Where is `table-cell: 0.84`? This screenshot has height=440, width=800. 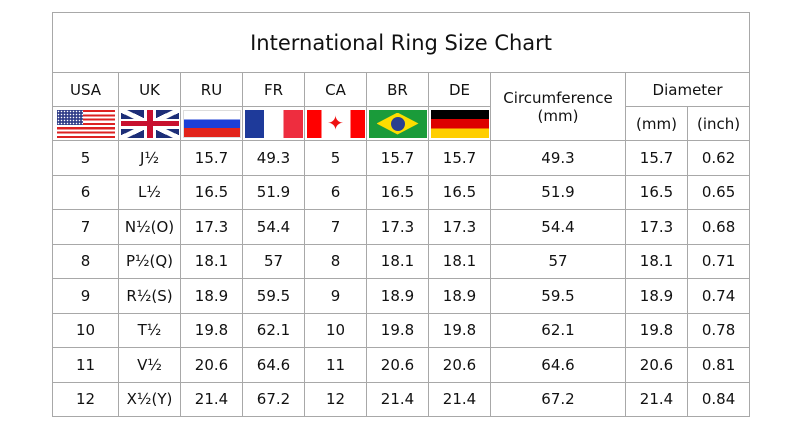
table-cell: 0.84 is located at coordinates (718, 399).